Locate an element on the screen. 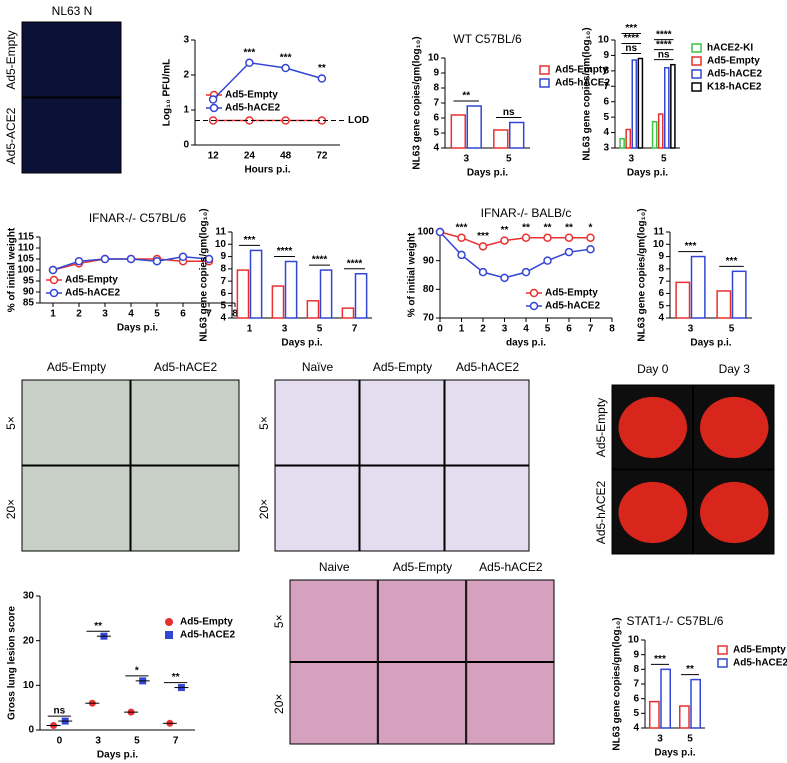 The width and height of the screenshot is (787, 763). y-tick-label: 11 is located at coordinates (658, 232).